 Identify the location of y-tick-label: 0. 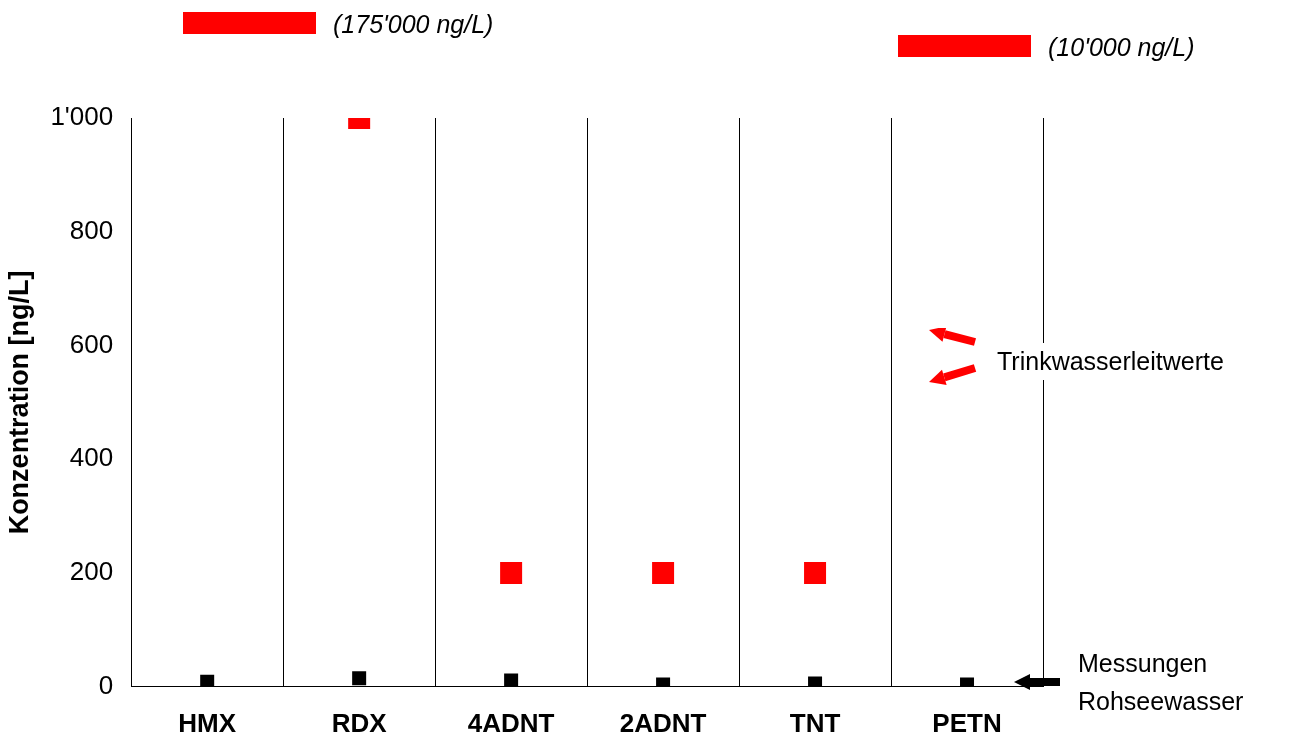
(106, 684).